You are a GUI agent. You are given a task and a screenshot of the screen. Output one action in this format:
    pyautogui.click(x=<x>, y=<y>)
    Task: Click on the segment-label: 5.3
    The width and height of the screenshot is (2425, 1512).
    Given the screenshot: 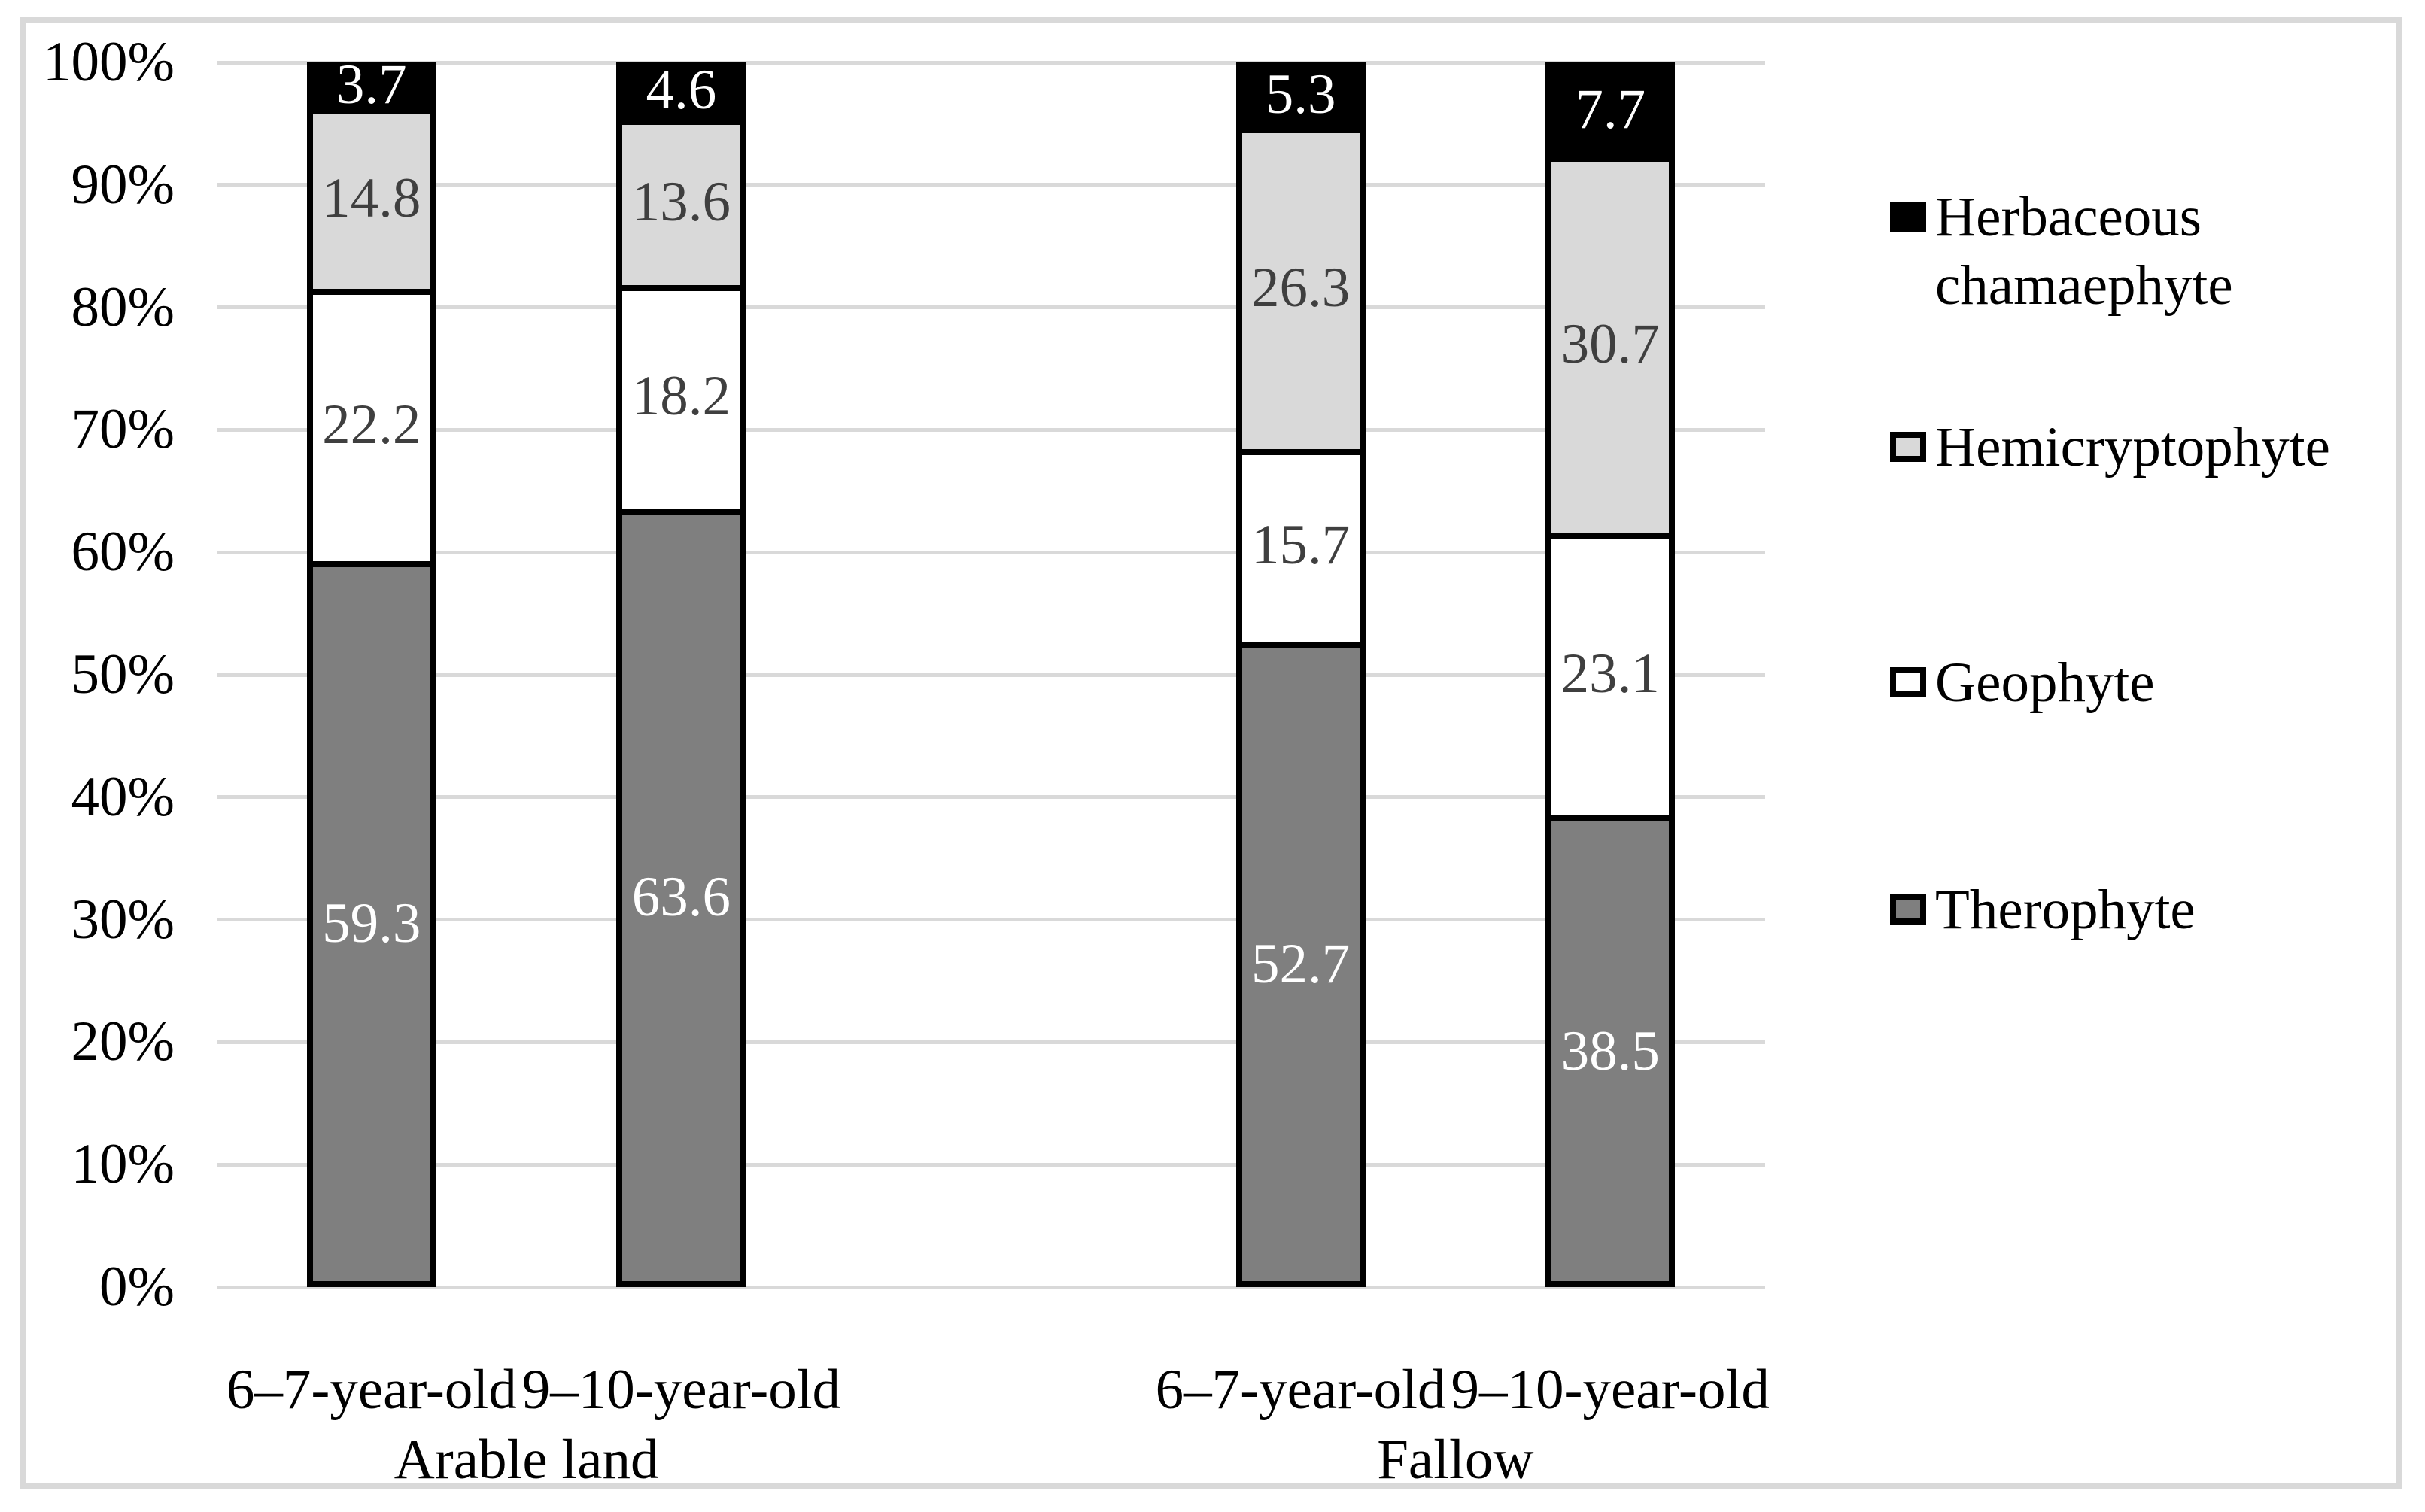 What is the action you would take?
    pyautogui.click(x=1301, y=94)
    